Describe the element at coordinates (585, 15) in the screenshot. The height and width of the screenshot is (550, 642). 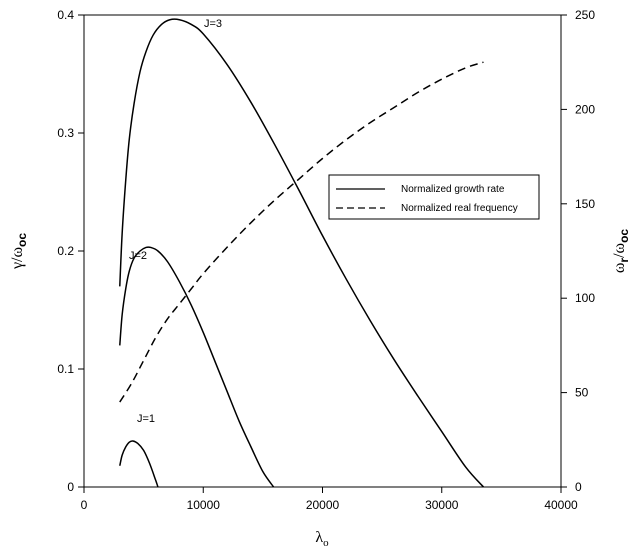
I see `y-right-tick-label: 250` at that location.